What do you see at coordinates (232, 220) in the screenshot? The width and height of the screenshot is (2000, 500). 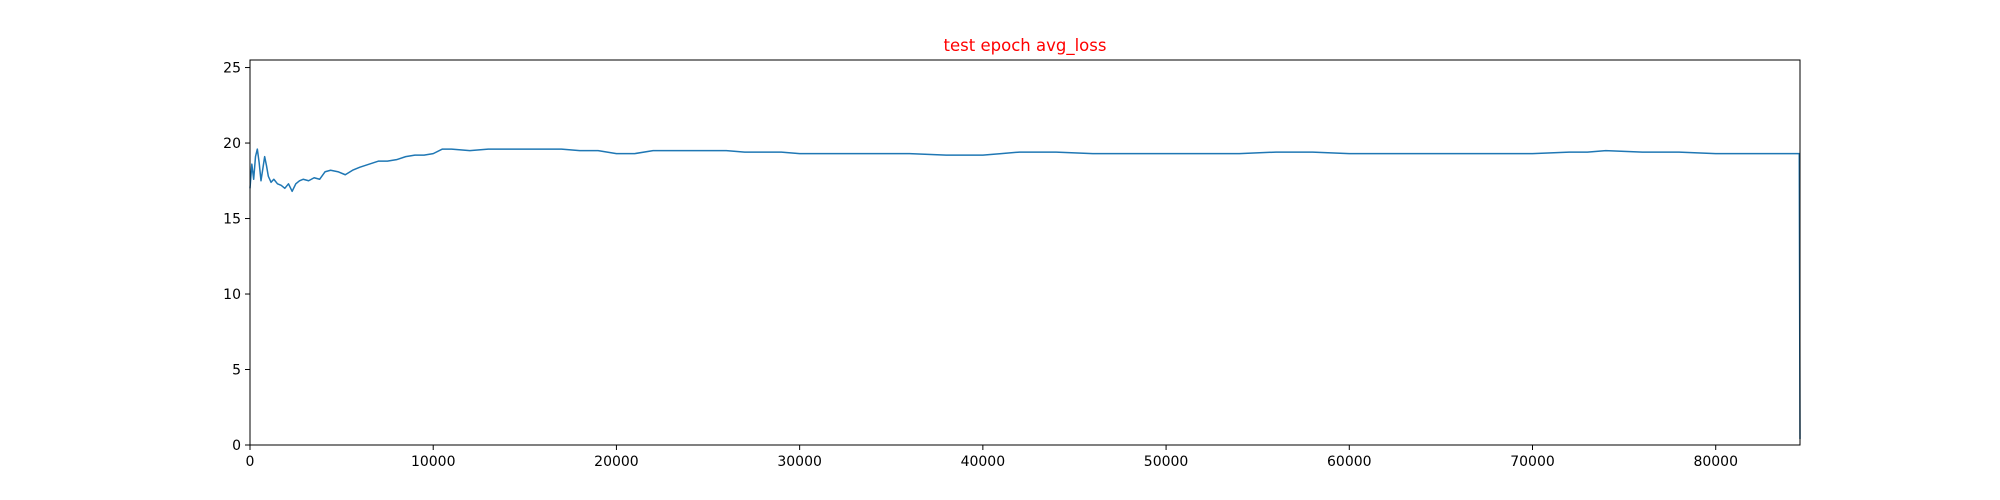 I see `y-tick-label: 15` at bounding box center [232, 220].